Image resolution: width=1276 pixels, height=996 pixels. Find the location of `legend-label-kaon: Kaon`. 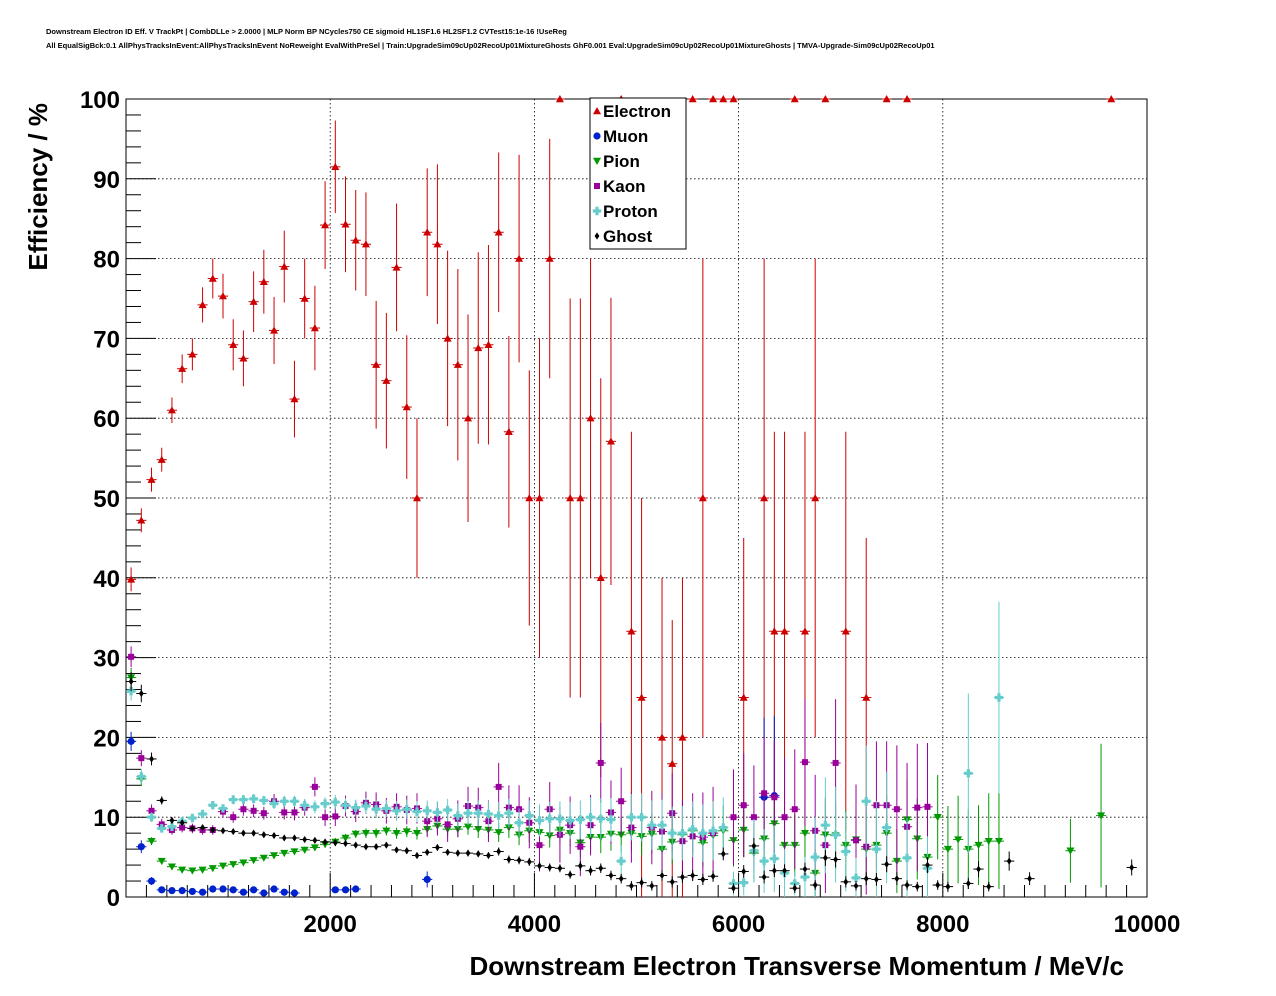

legend-label-kaon: Kaon is located at coordinates (624, 186).